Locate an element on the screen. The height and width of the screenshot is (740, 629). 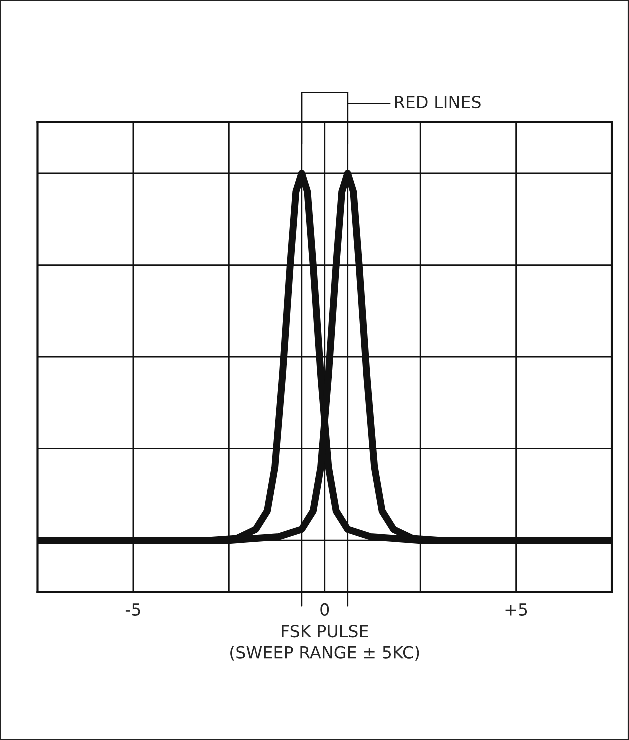
x-tick-label: 0 is located at coordinates (325, 609).